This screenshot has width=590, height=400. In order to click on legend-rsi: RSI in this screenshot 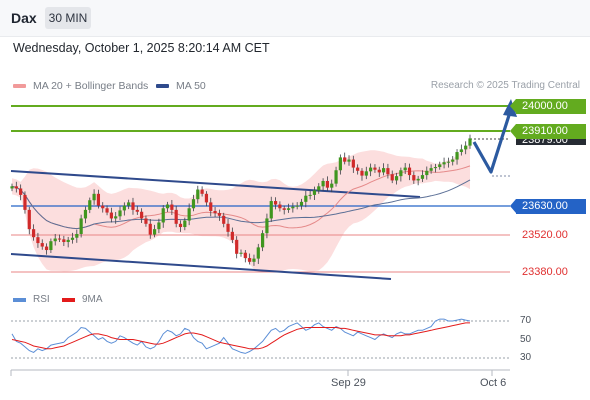, I will do `click(31, 299)`.